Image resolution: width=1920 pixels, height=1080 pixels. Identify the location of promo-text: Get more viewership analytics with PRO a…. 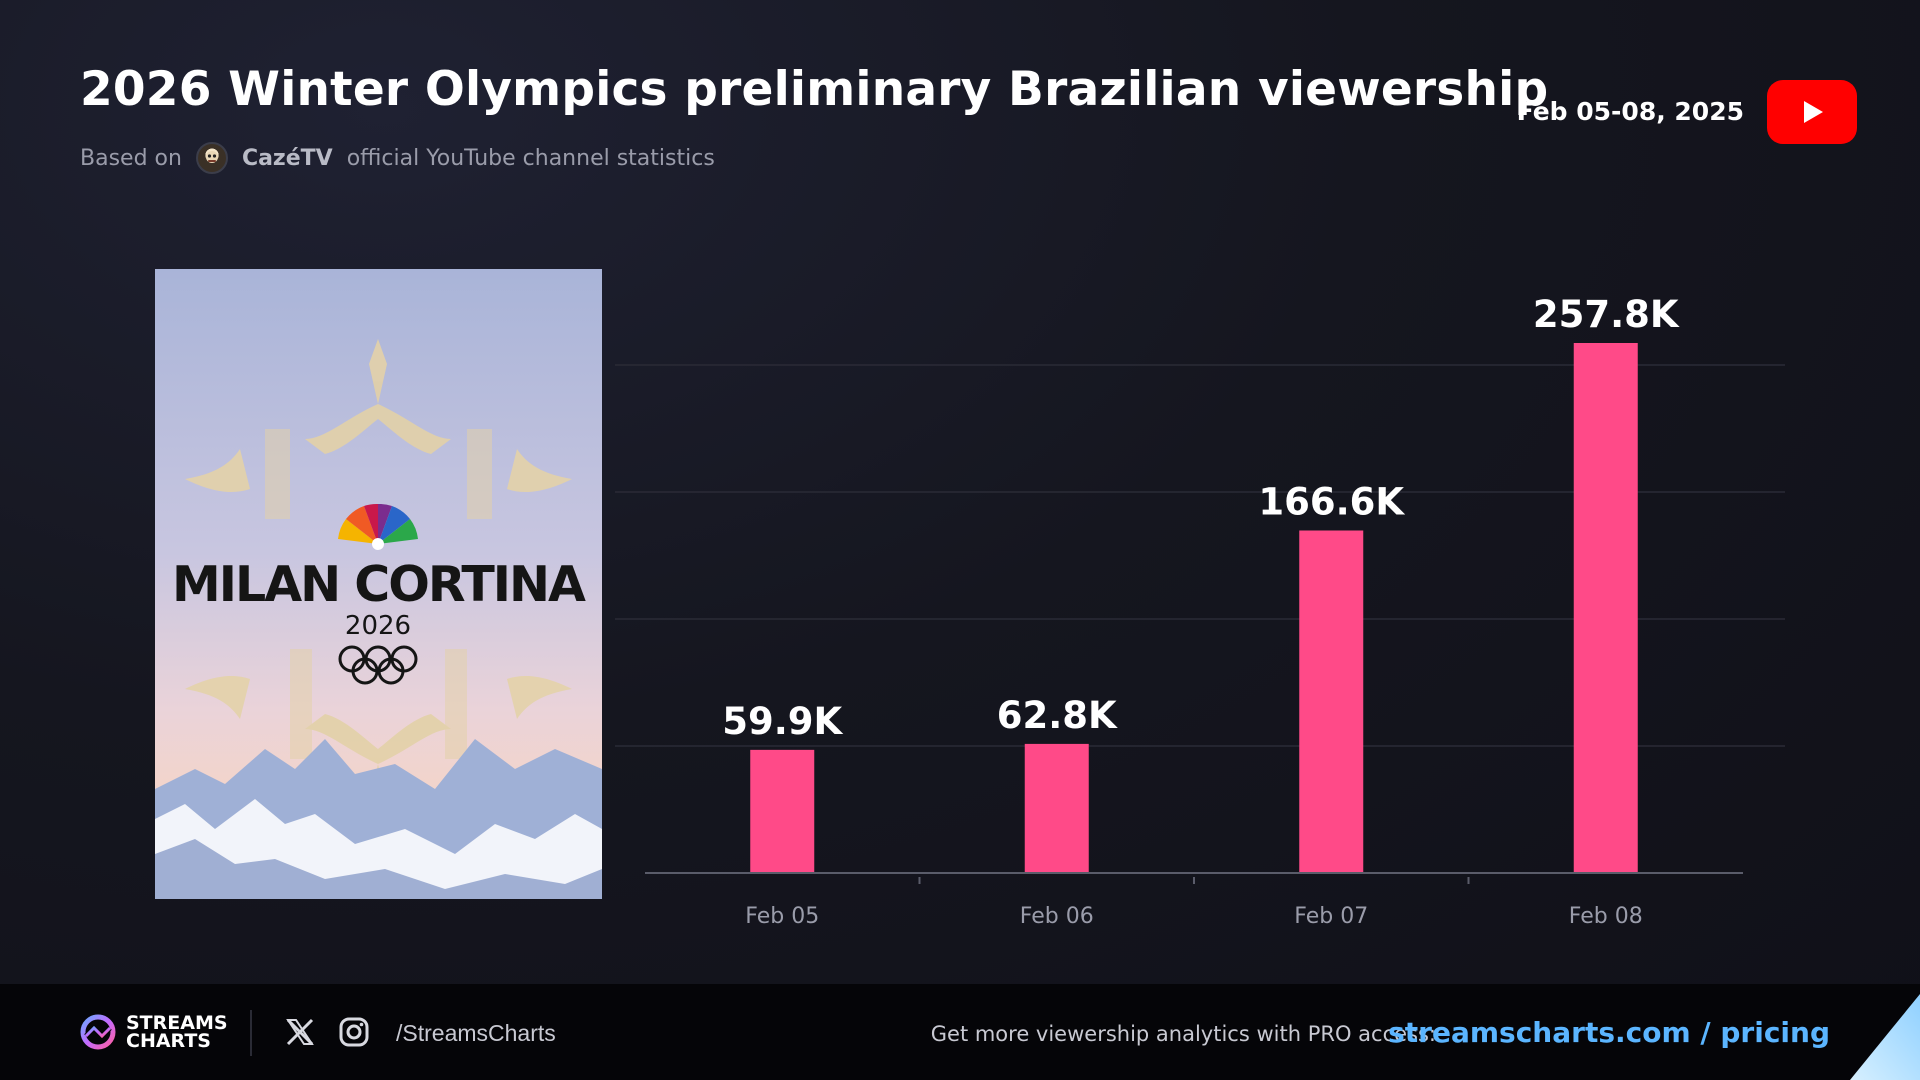
(1183, 1034).